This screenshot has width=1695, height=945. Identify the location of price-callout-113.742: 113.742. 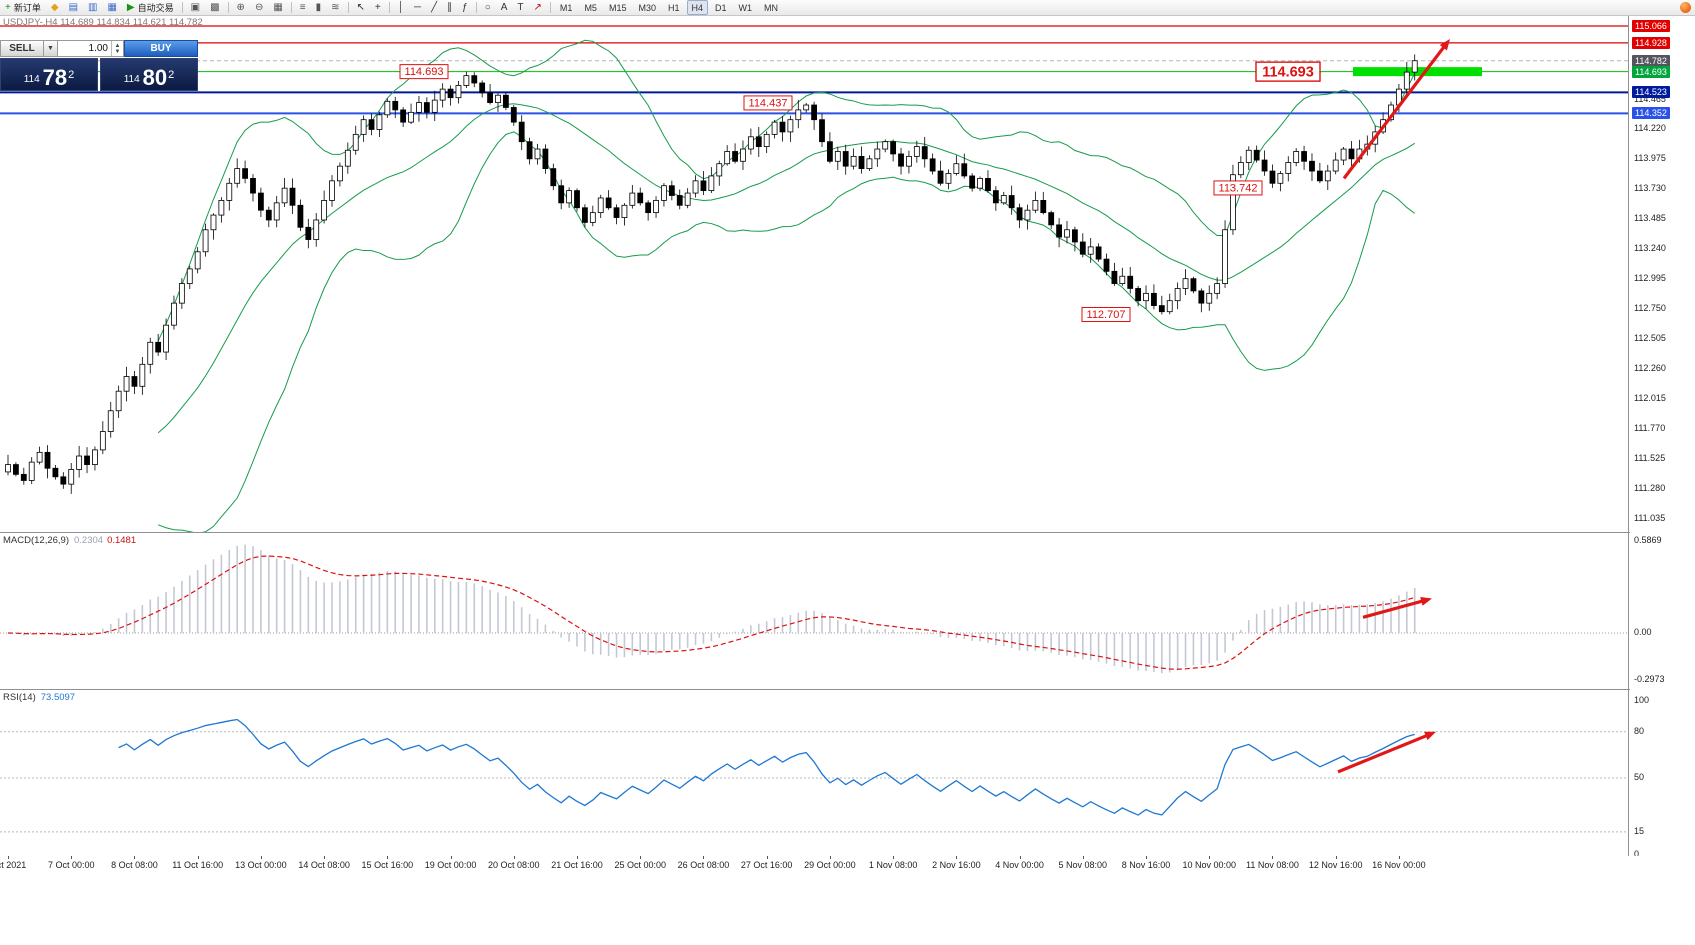
(1238, 188).